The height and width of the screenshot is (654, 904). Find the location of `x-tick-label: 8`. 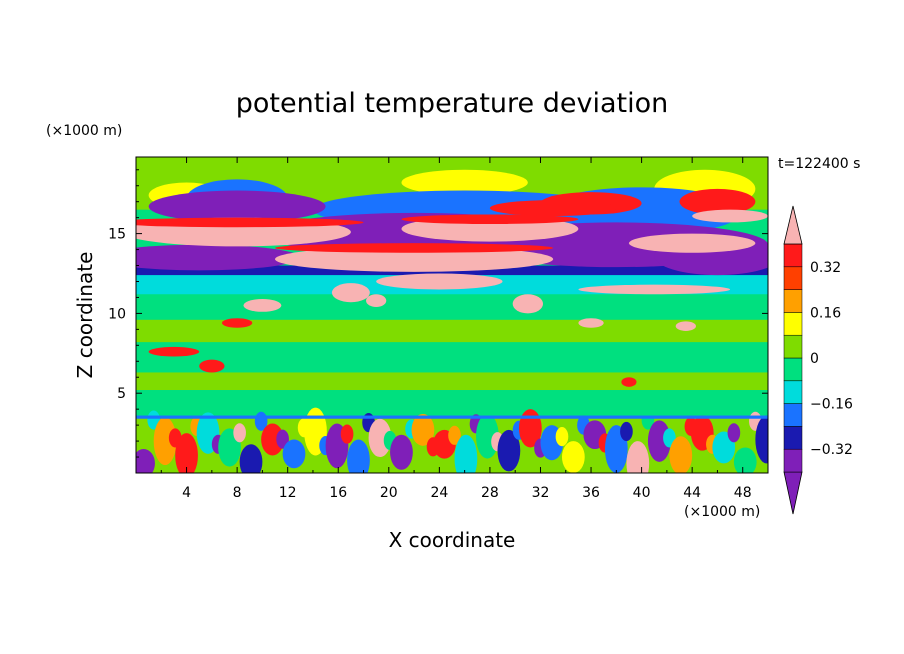

x-tick-label: 8 is located at coordinates (237, 493).